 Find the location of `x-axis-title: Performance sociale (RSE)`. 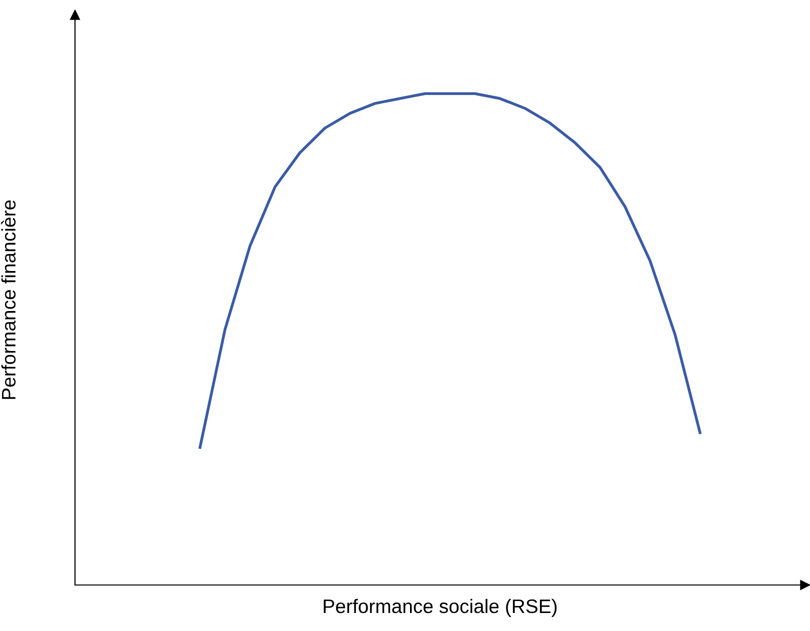

x-axis-title: Performance sociale (RSE) is located at coordinates (440, 608).